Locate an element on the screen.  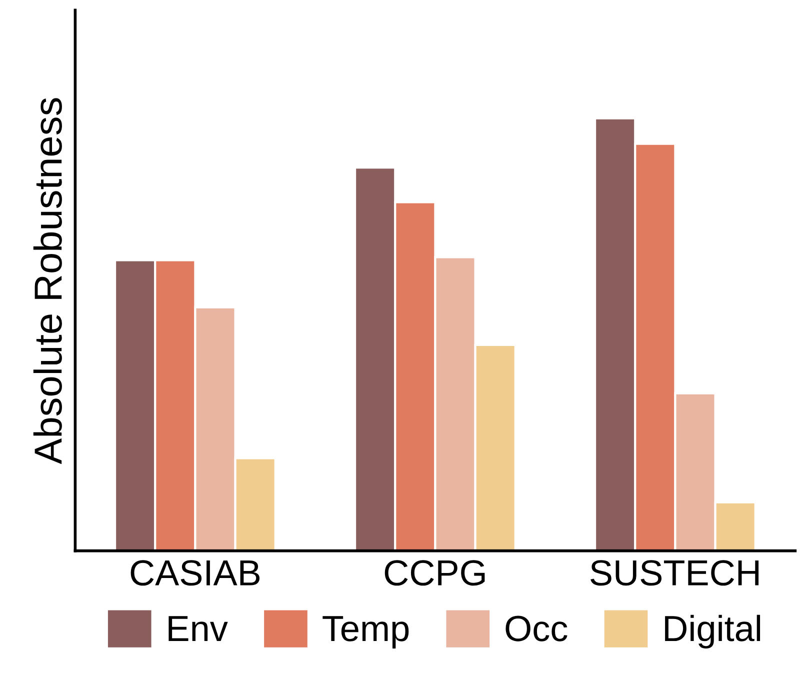
x-tick-label: CCPG is located at coordinates (434, 573).